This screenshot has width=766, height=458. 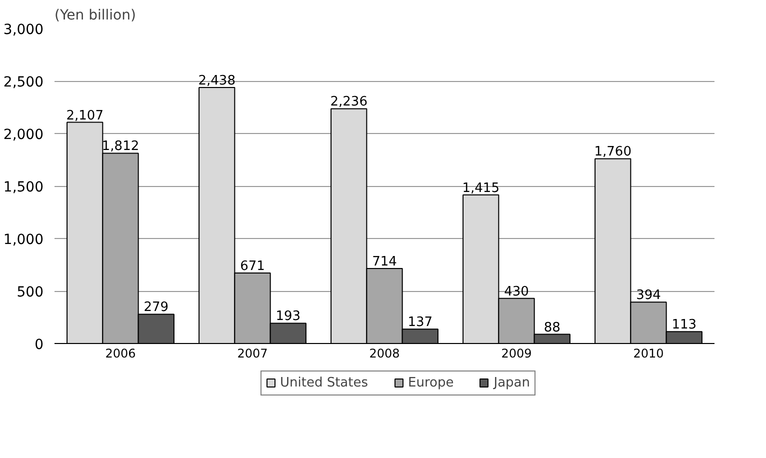 I want to click on x-tick-label: 2006, so click(x=120, y=353).